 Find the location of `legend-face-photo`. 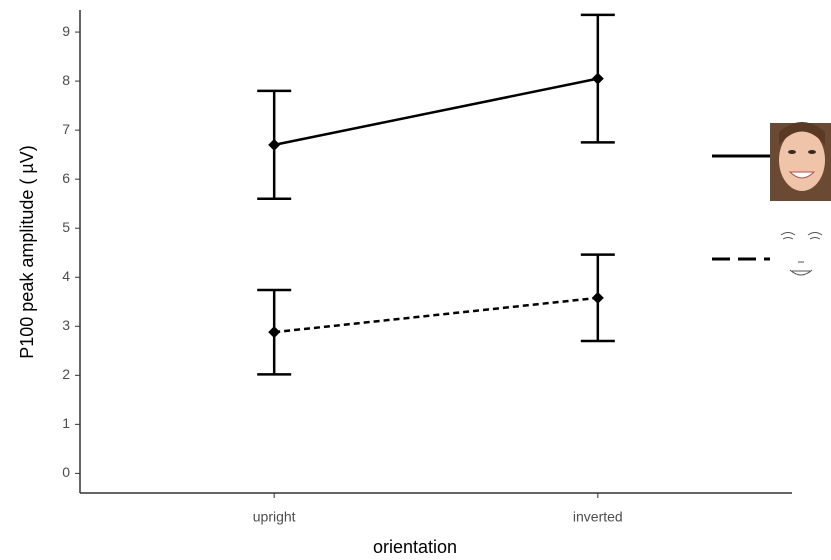

legend-face-photo is located at coordinates (800, 161).